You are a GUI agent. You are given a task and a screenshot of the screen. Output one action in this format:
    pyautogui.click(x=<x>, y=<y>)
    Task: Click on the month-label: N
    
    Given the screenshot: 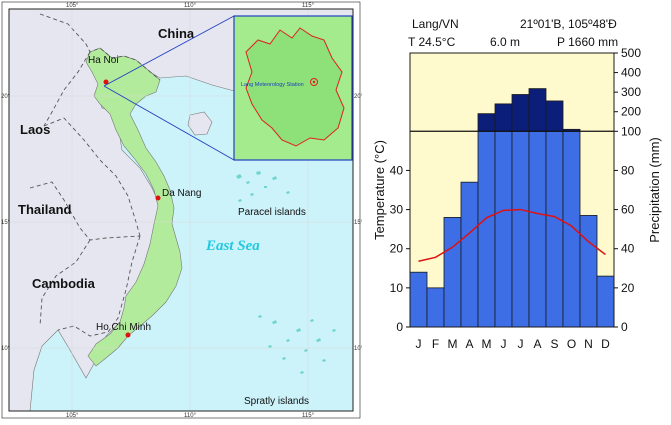 What is the action you would take?
    pyautogui.click(x=588, y=344)
    